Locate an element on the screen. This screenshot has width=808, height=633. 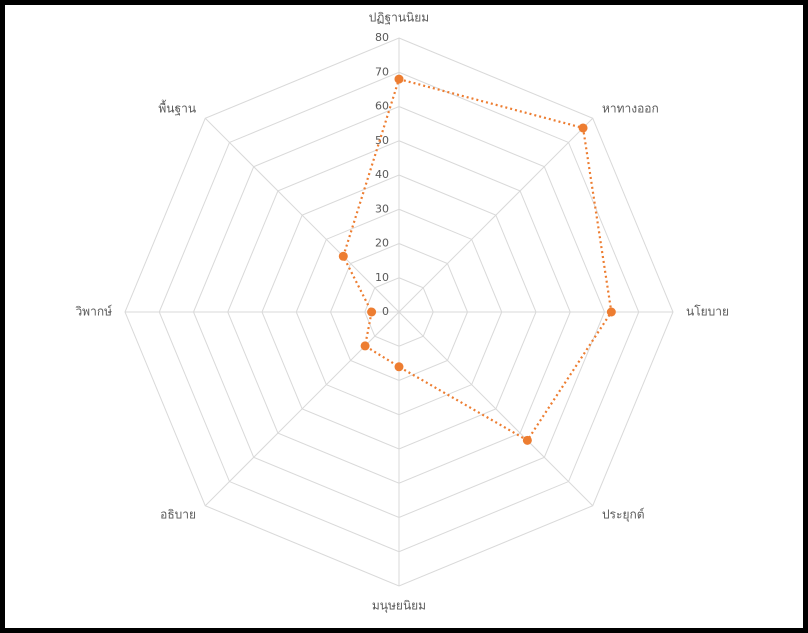
category-label: นโยบาย is located at coordinates (707, 312).